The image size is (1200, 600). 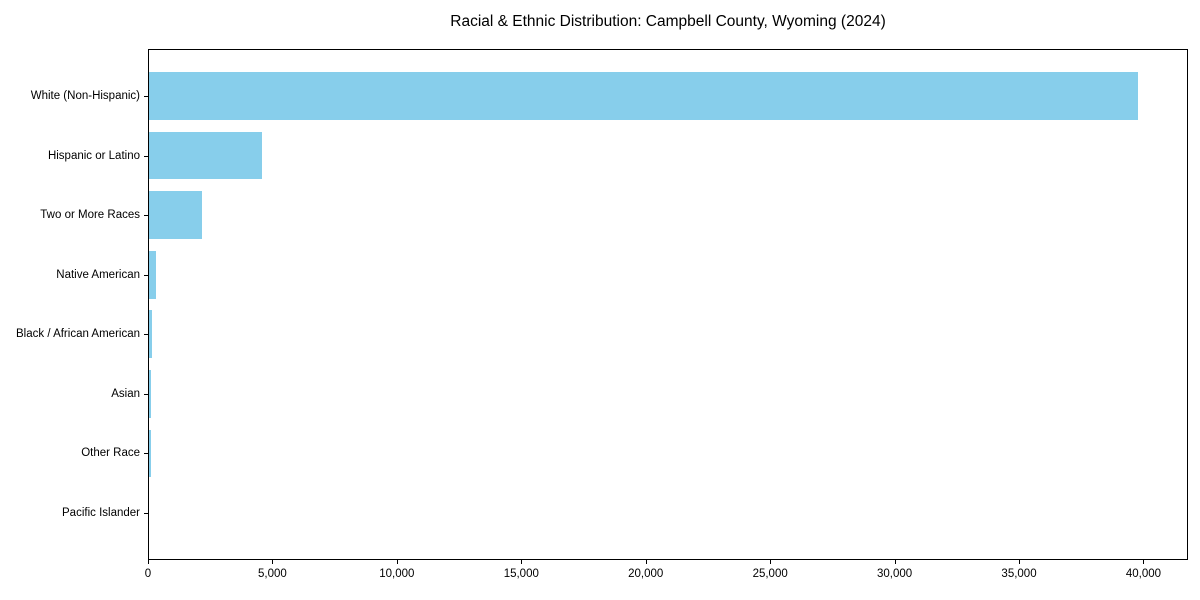 What do you see at coordinates (894, 574) in the screenshot?
I see `xtick-label: 30,000` at bounding box center [894, 574].